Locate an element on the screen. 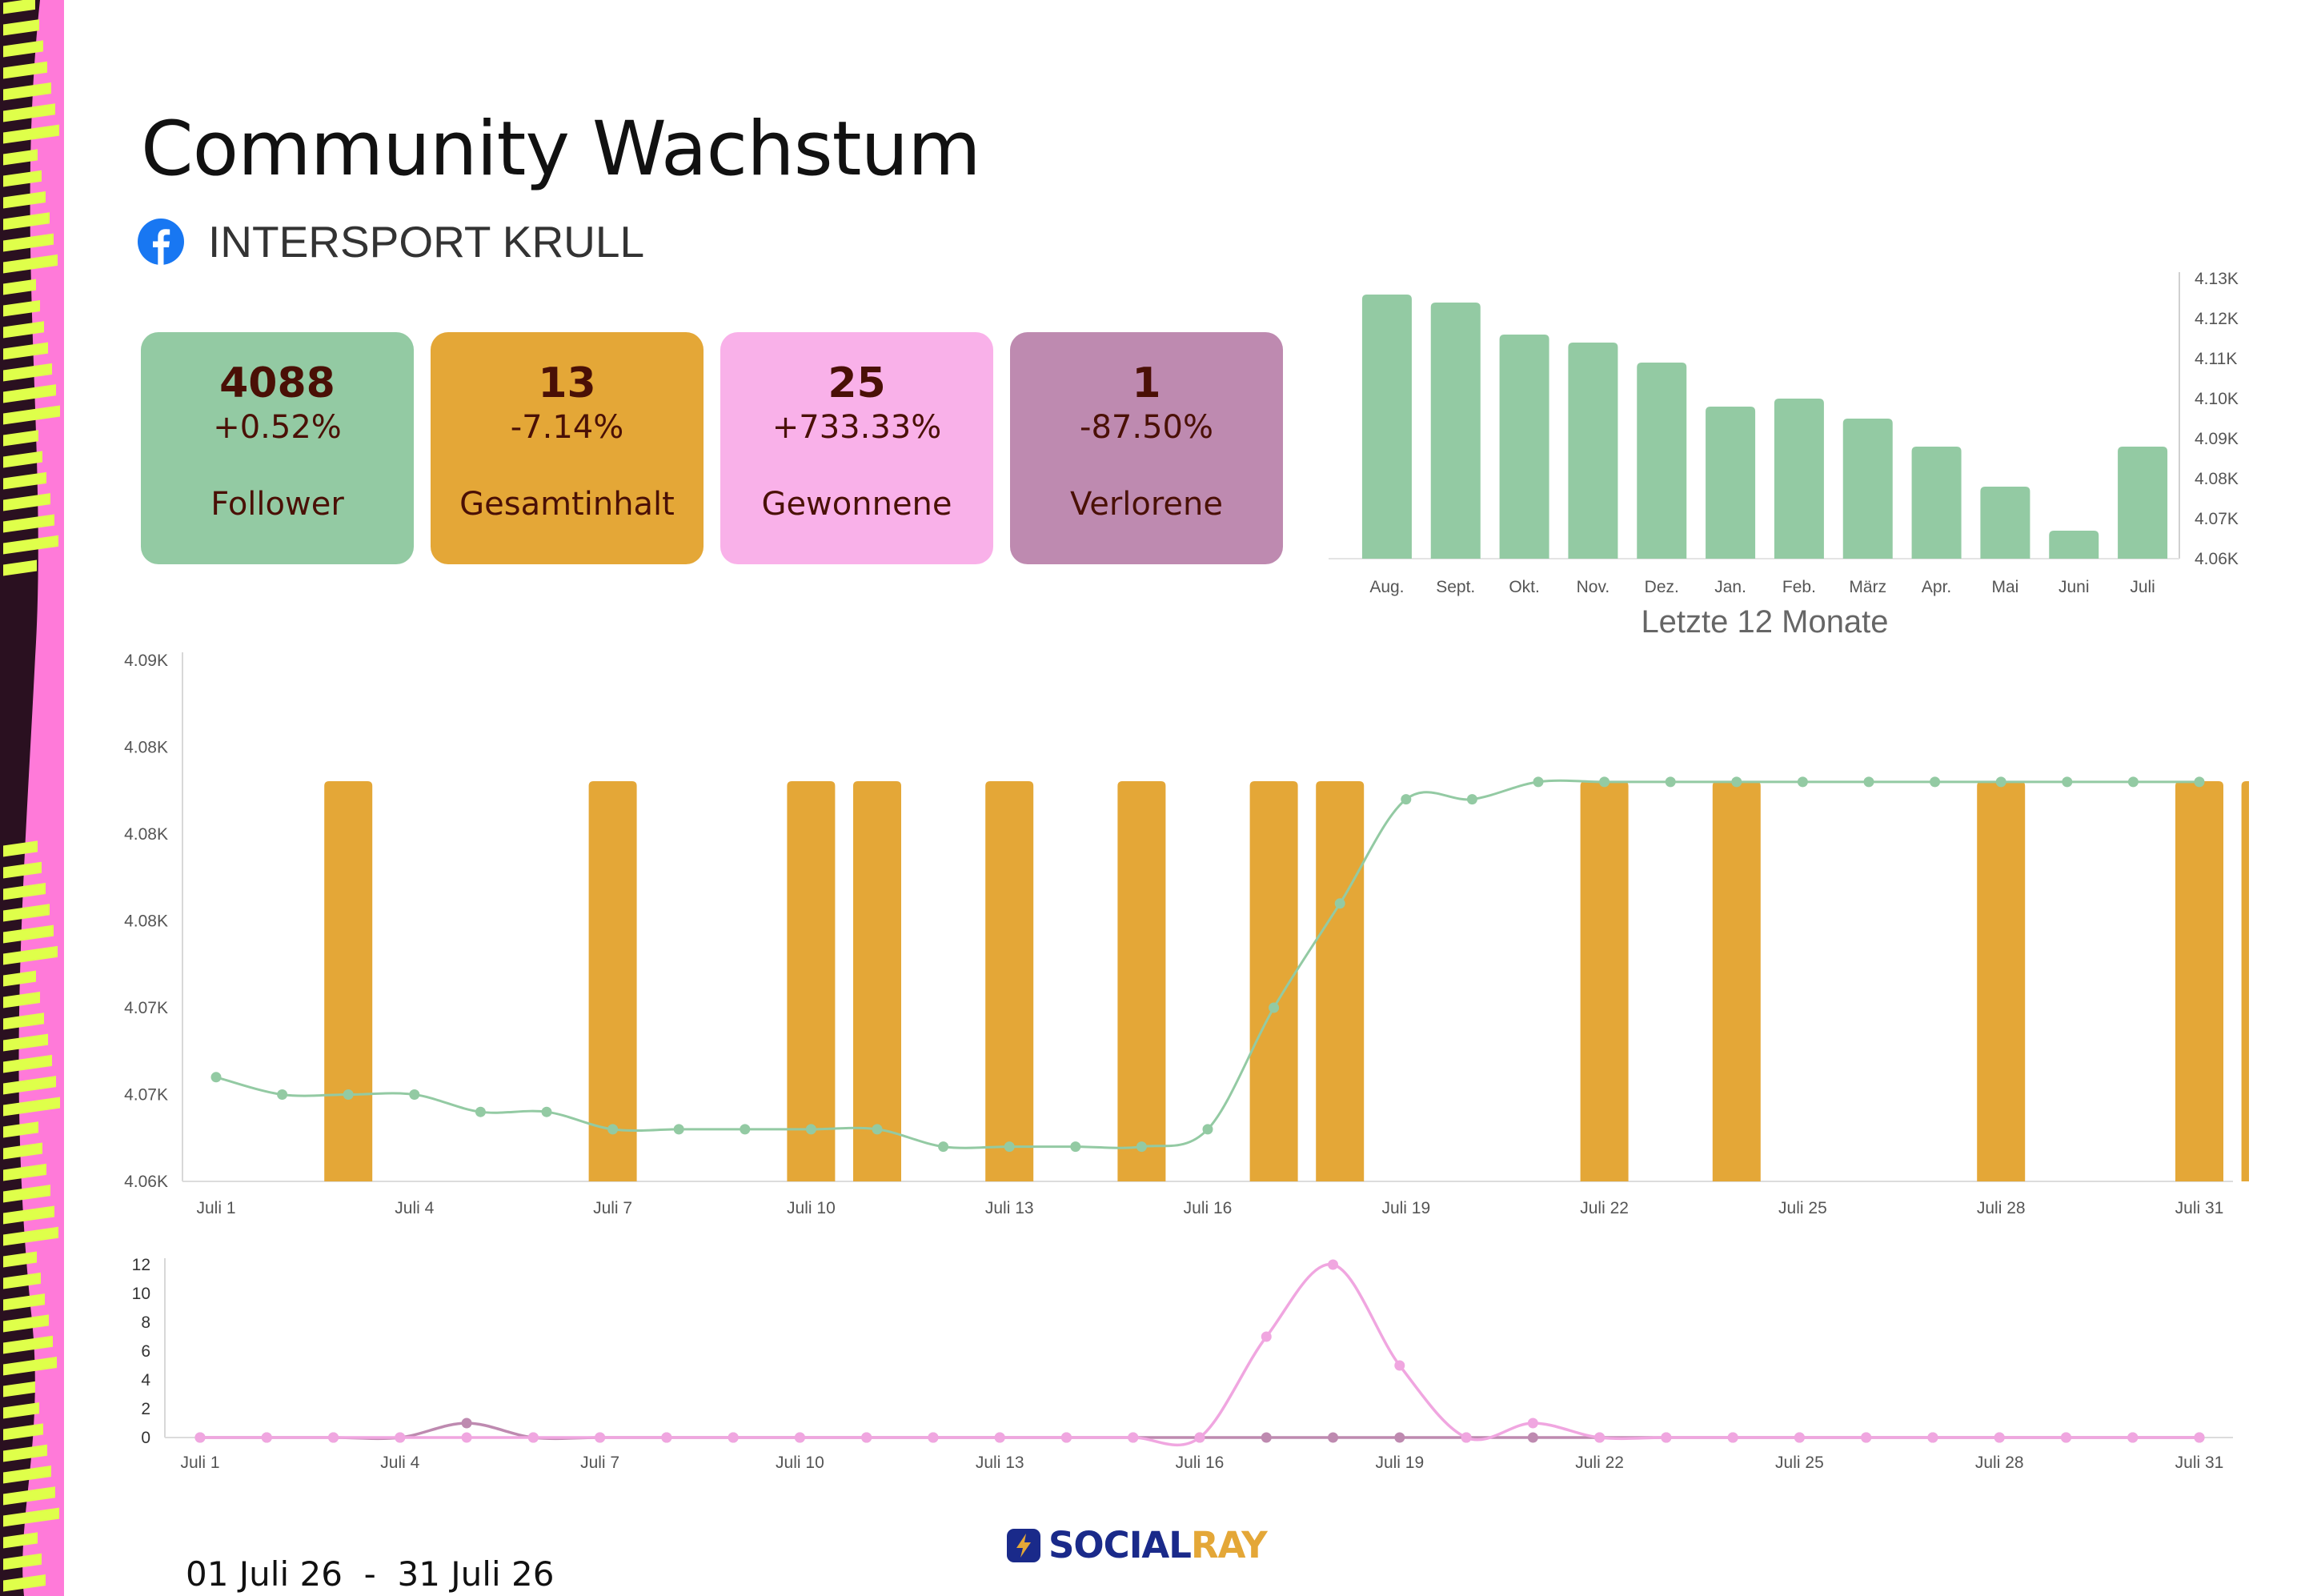 This screenshot has height=1596, width=2305. page-title: Community Wachstum is located at coordinates (561, 149).